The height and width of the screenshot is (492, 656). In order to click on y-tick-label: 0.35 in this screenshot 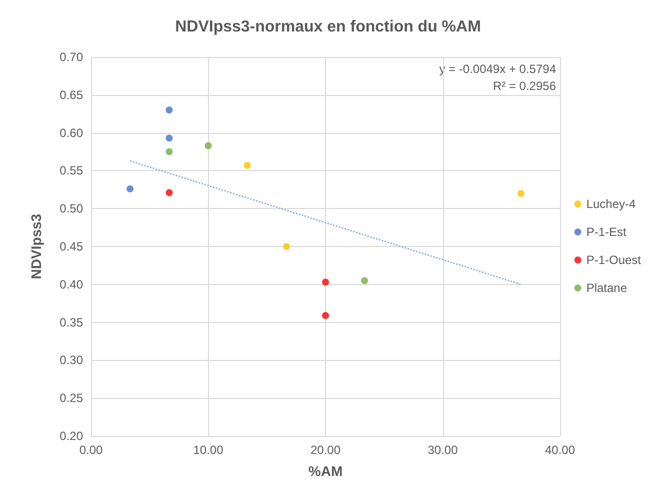, I will do `click(72, 322)`.